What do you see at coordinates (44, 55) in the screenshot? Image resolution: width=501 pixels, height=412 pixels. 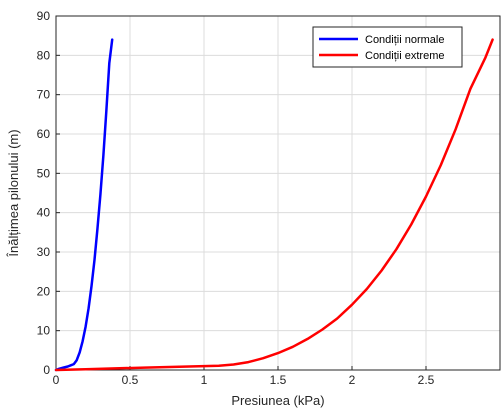 I see `y-tick-label: 80` at bounding box center [44, 55].